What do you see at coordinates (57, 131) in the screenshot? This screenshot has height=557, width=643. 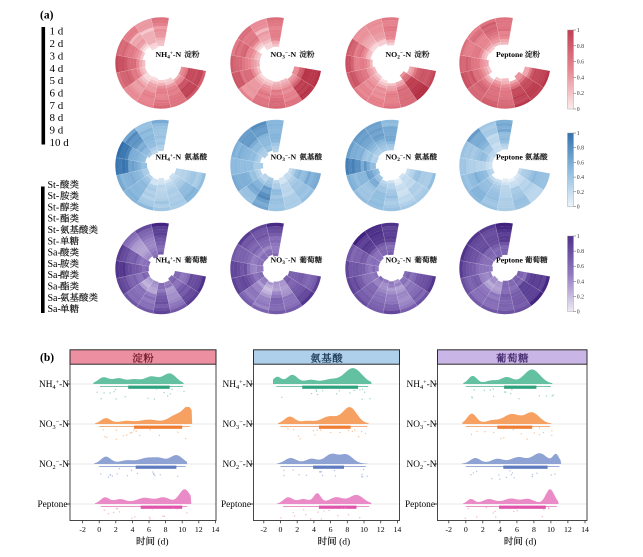 I see `svg-text: 9 d` at bounding box center [57, 131].